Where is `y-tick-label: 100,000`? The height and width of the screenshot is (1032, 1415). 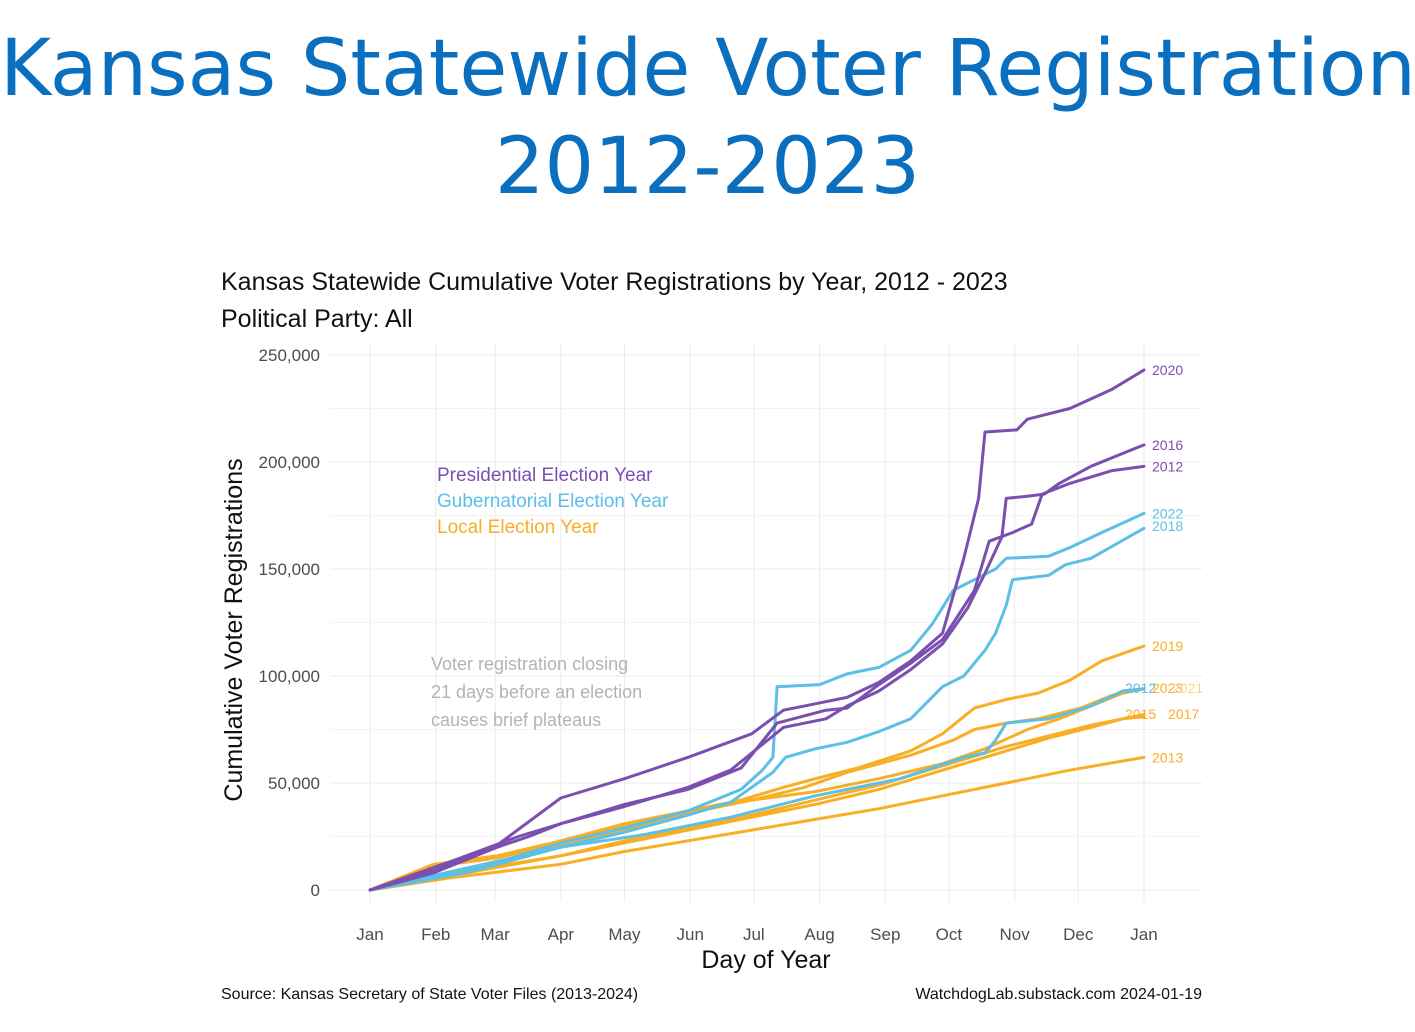 y-tick-label: 100,000 is located at coordinates (289, 676).